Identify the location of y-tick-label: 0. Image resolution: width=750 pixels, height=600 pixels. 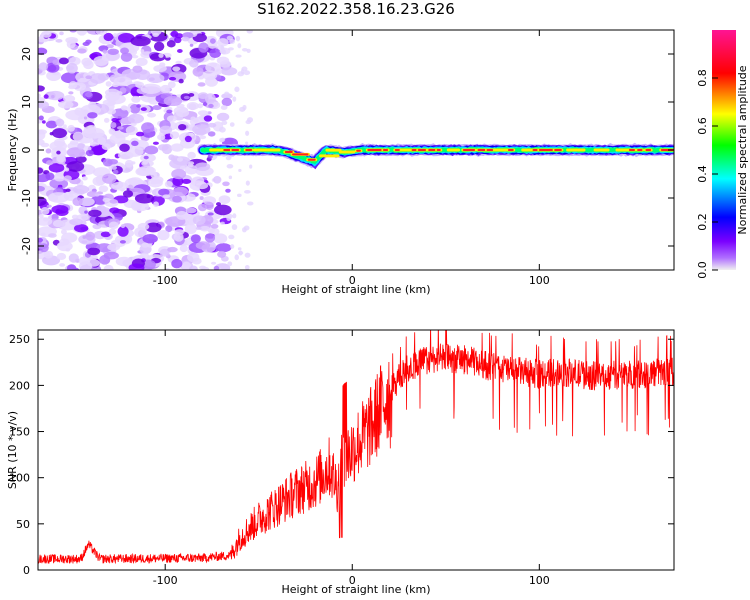
(26, 570).